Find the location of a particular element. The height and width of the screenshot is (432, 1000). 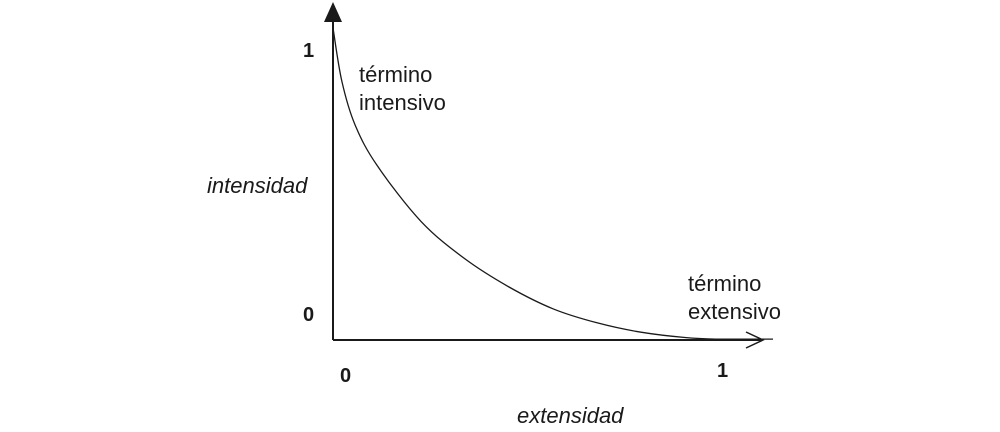

x-tick-label-0: 0 is located at coordinates (346, 376).